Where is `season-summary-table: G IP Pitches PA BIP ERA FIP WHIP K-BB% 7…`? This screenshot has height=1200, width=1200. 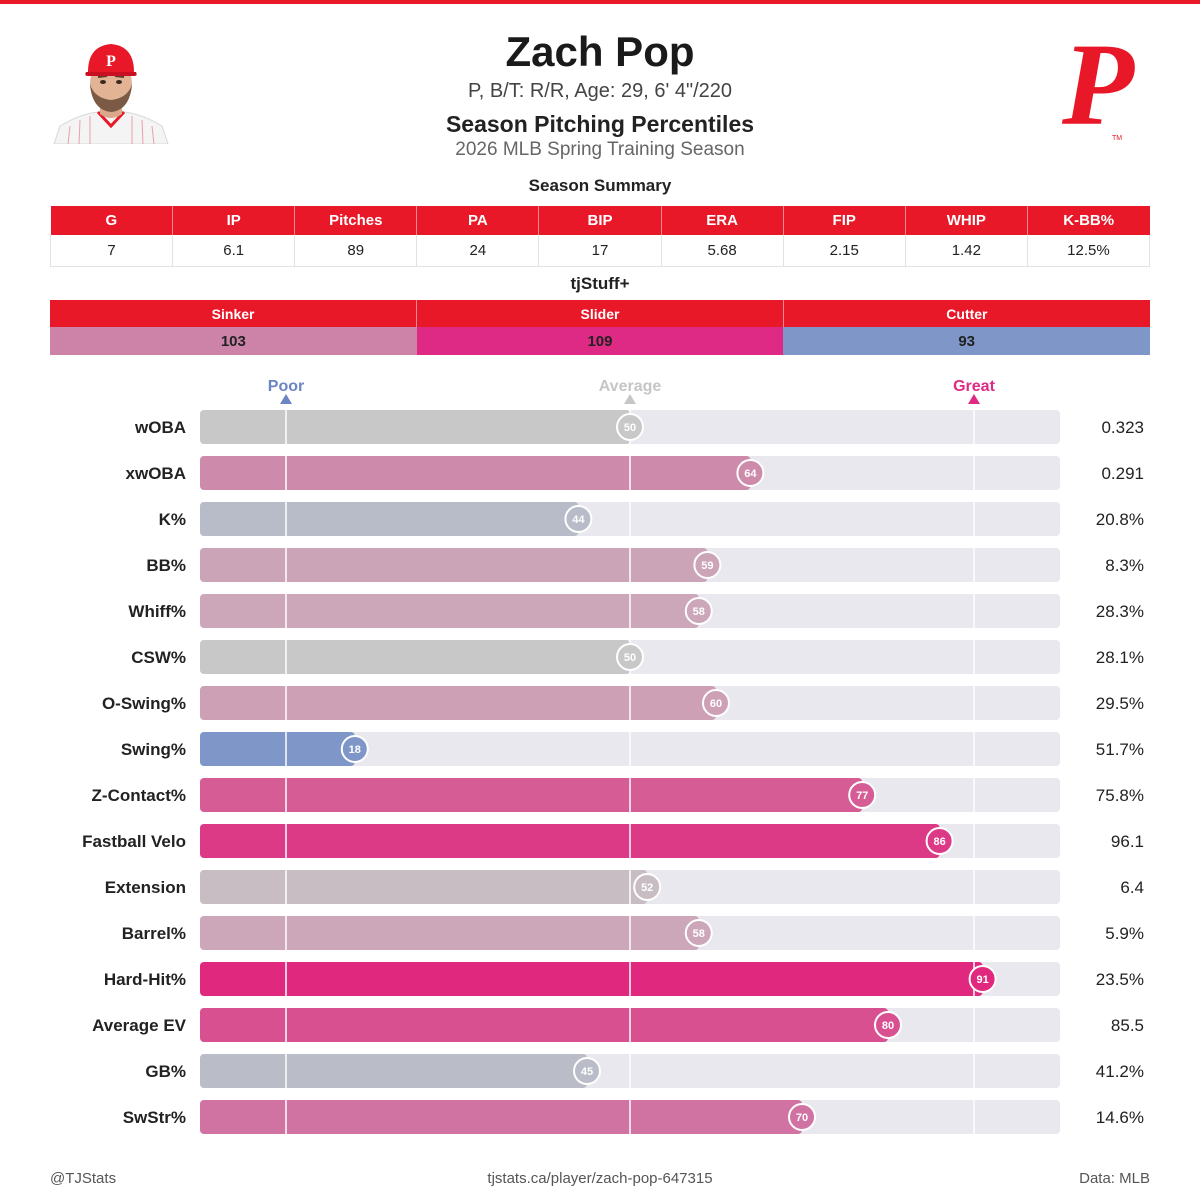 season-summary-table: G IP Pitches PA BIP ERA FIP WHIP K-BB% 7… is located at coordinates (600, 236).